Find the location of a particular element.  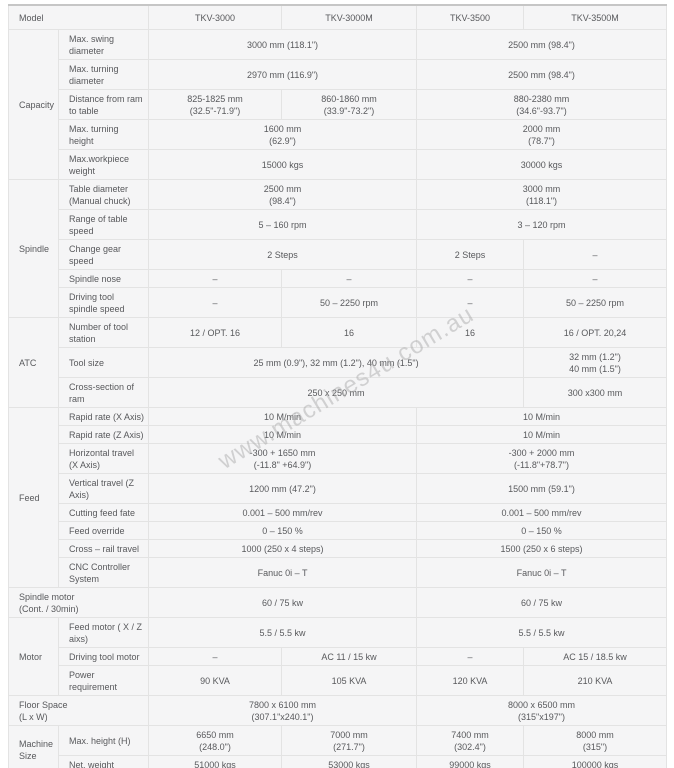

spec-value: 1200 mm (47.2") is located at coordinates (283, 488).